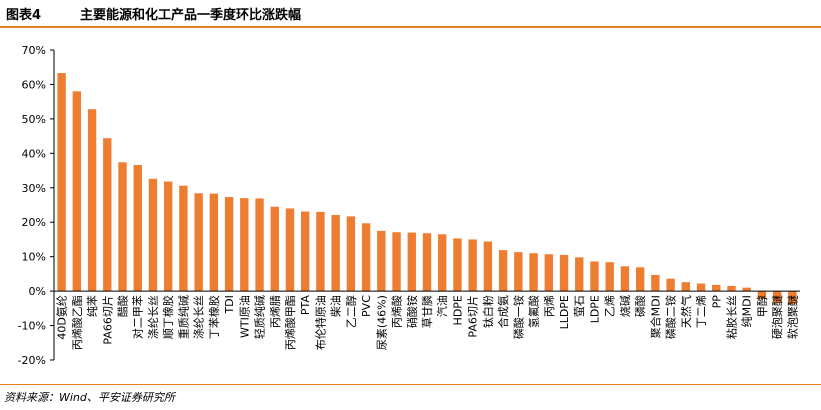  Describe the element at coordinates (199, 317) in the screenshot. I see `x-tick-label: 涤纶长丝` at that location.